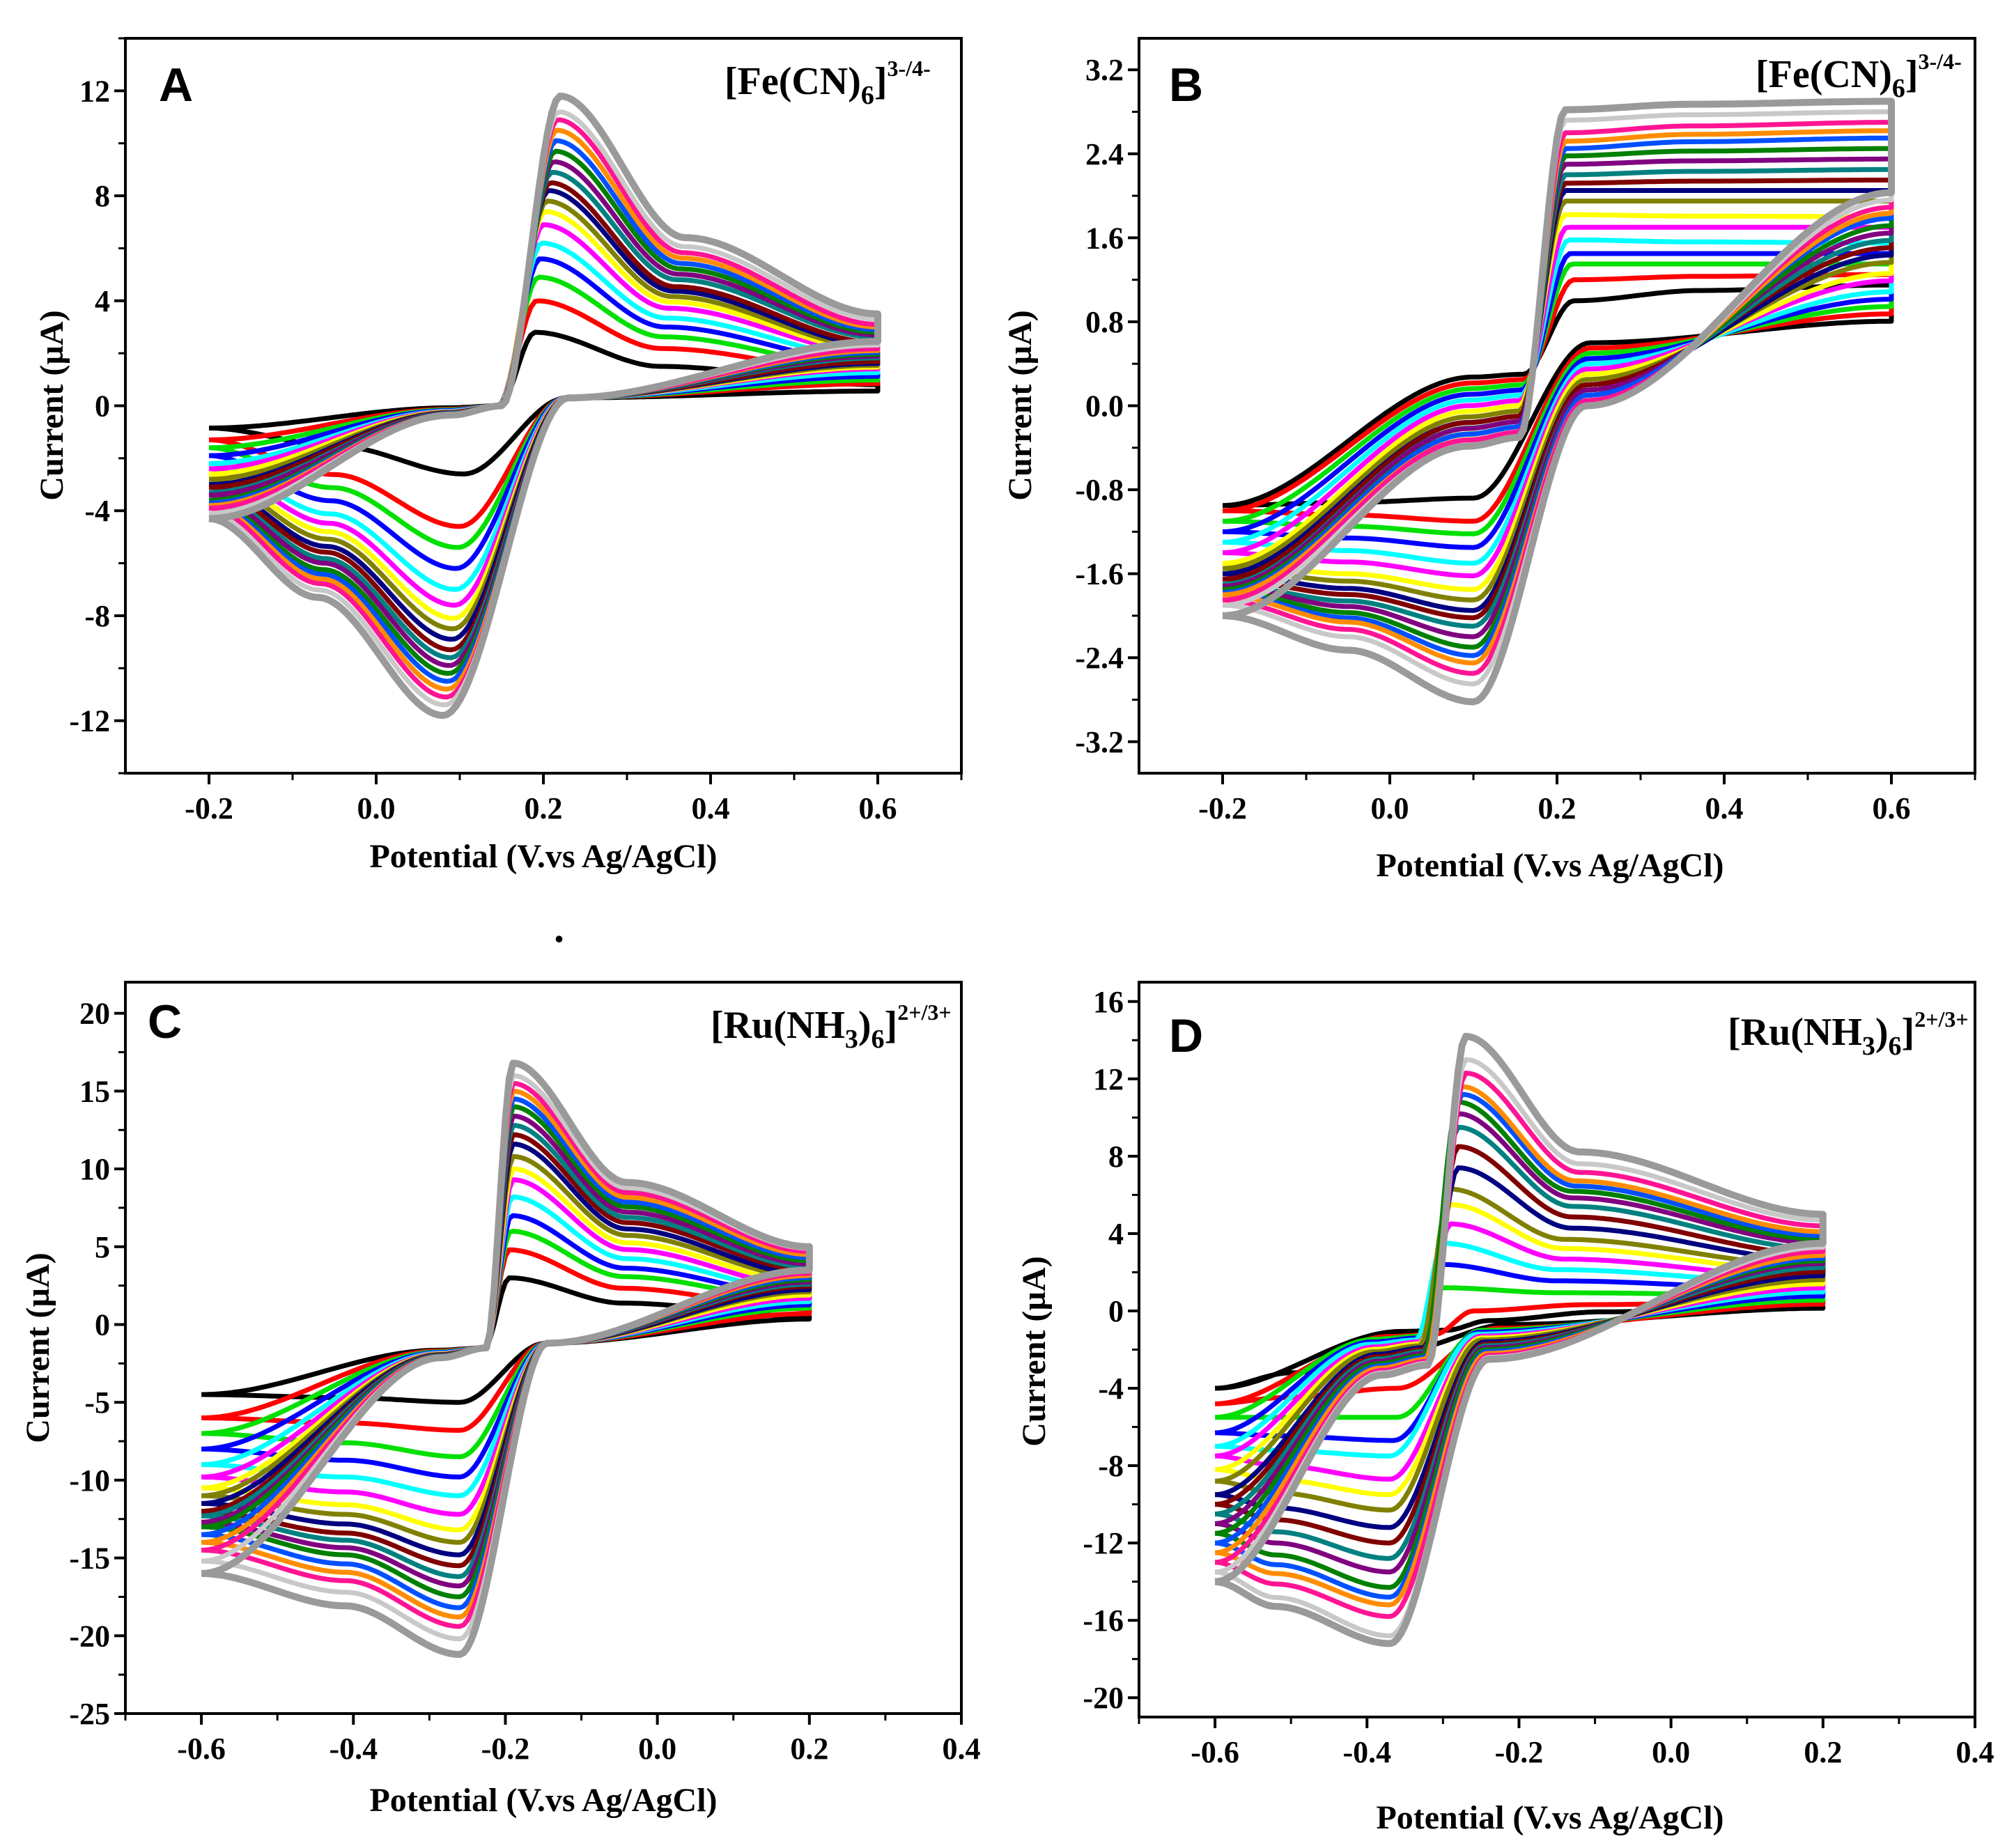  Describe the element at coordinates (1103, 1543) in the screenshot. I see `panel-d-ytick-label: -12` at that location.